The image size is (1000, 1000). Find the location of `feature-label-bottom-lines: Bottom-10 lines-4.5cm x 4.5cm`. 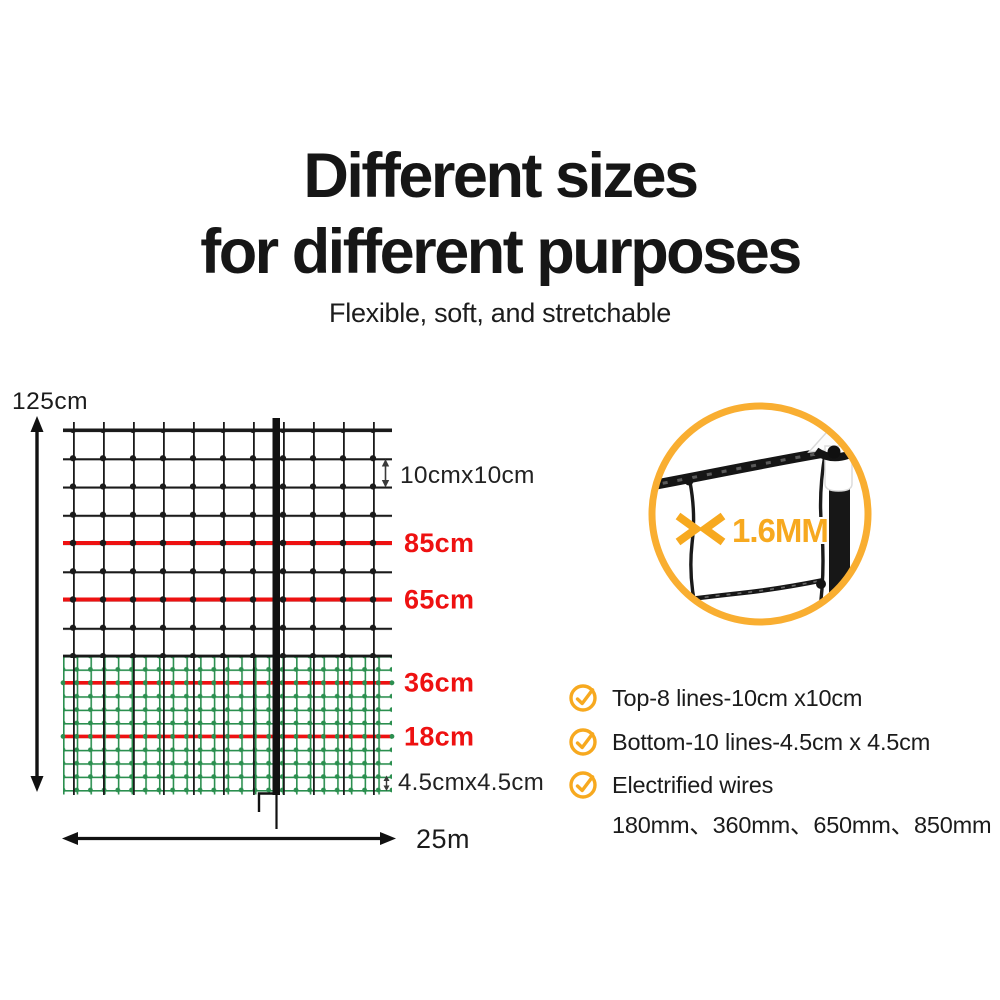

feature-label-bottom-lines: Bottom-10 lines-4.5cm x 4.5cm is located at coordinates (771, 741).